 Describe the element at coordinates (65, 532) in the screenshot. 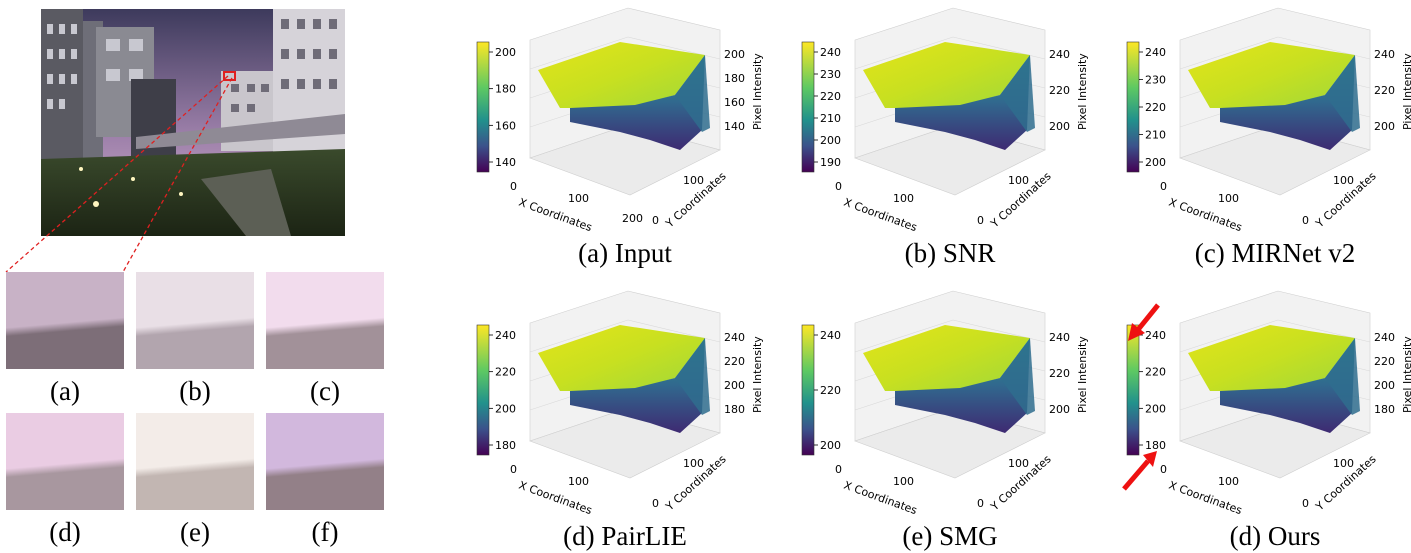

I see `patch-caption: (d)` at that location.